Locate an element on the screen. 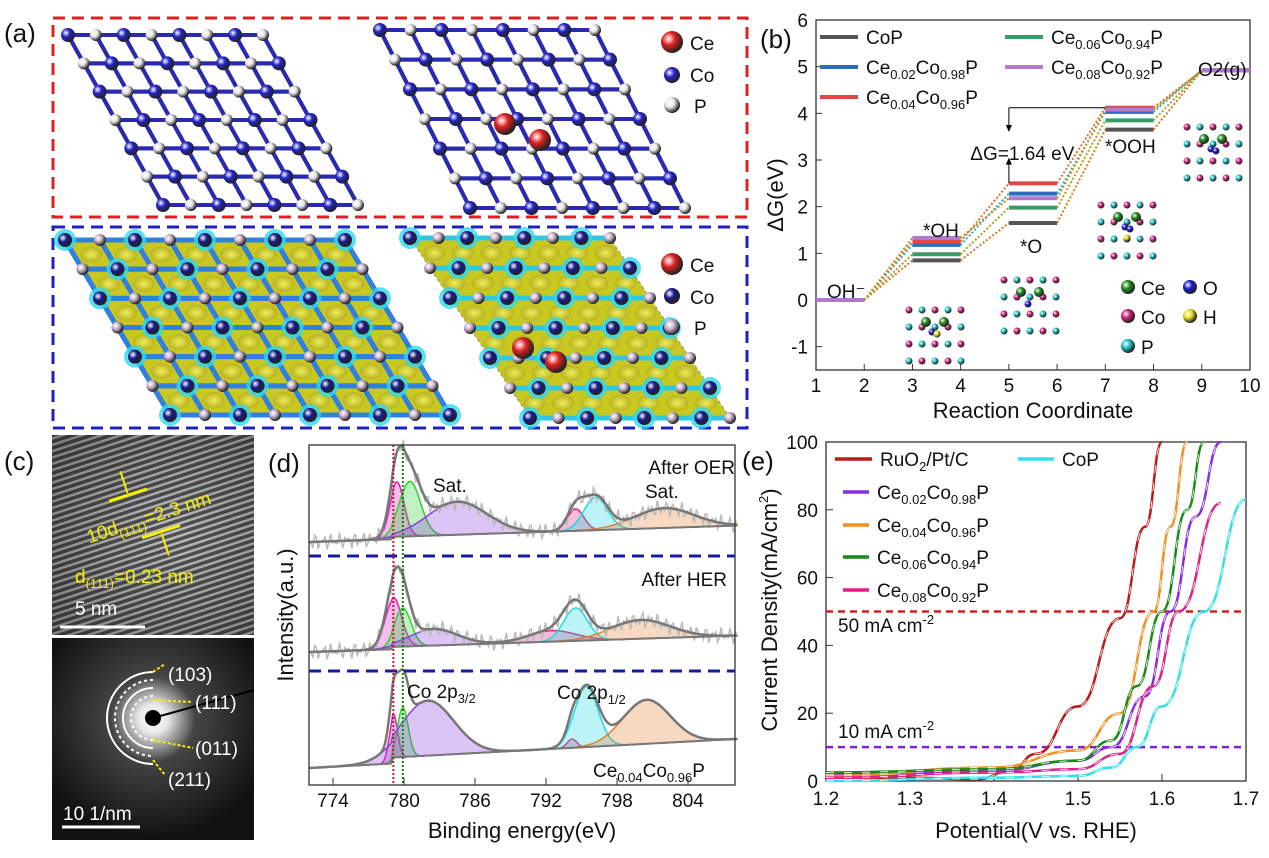  atom-legend-label: H is located at coordinates (1210, 318).